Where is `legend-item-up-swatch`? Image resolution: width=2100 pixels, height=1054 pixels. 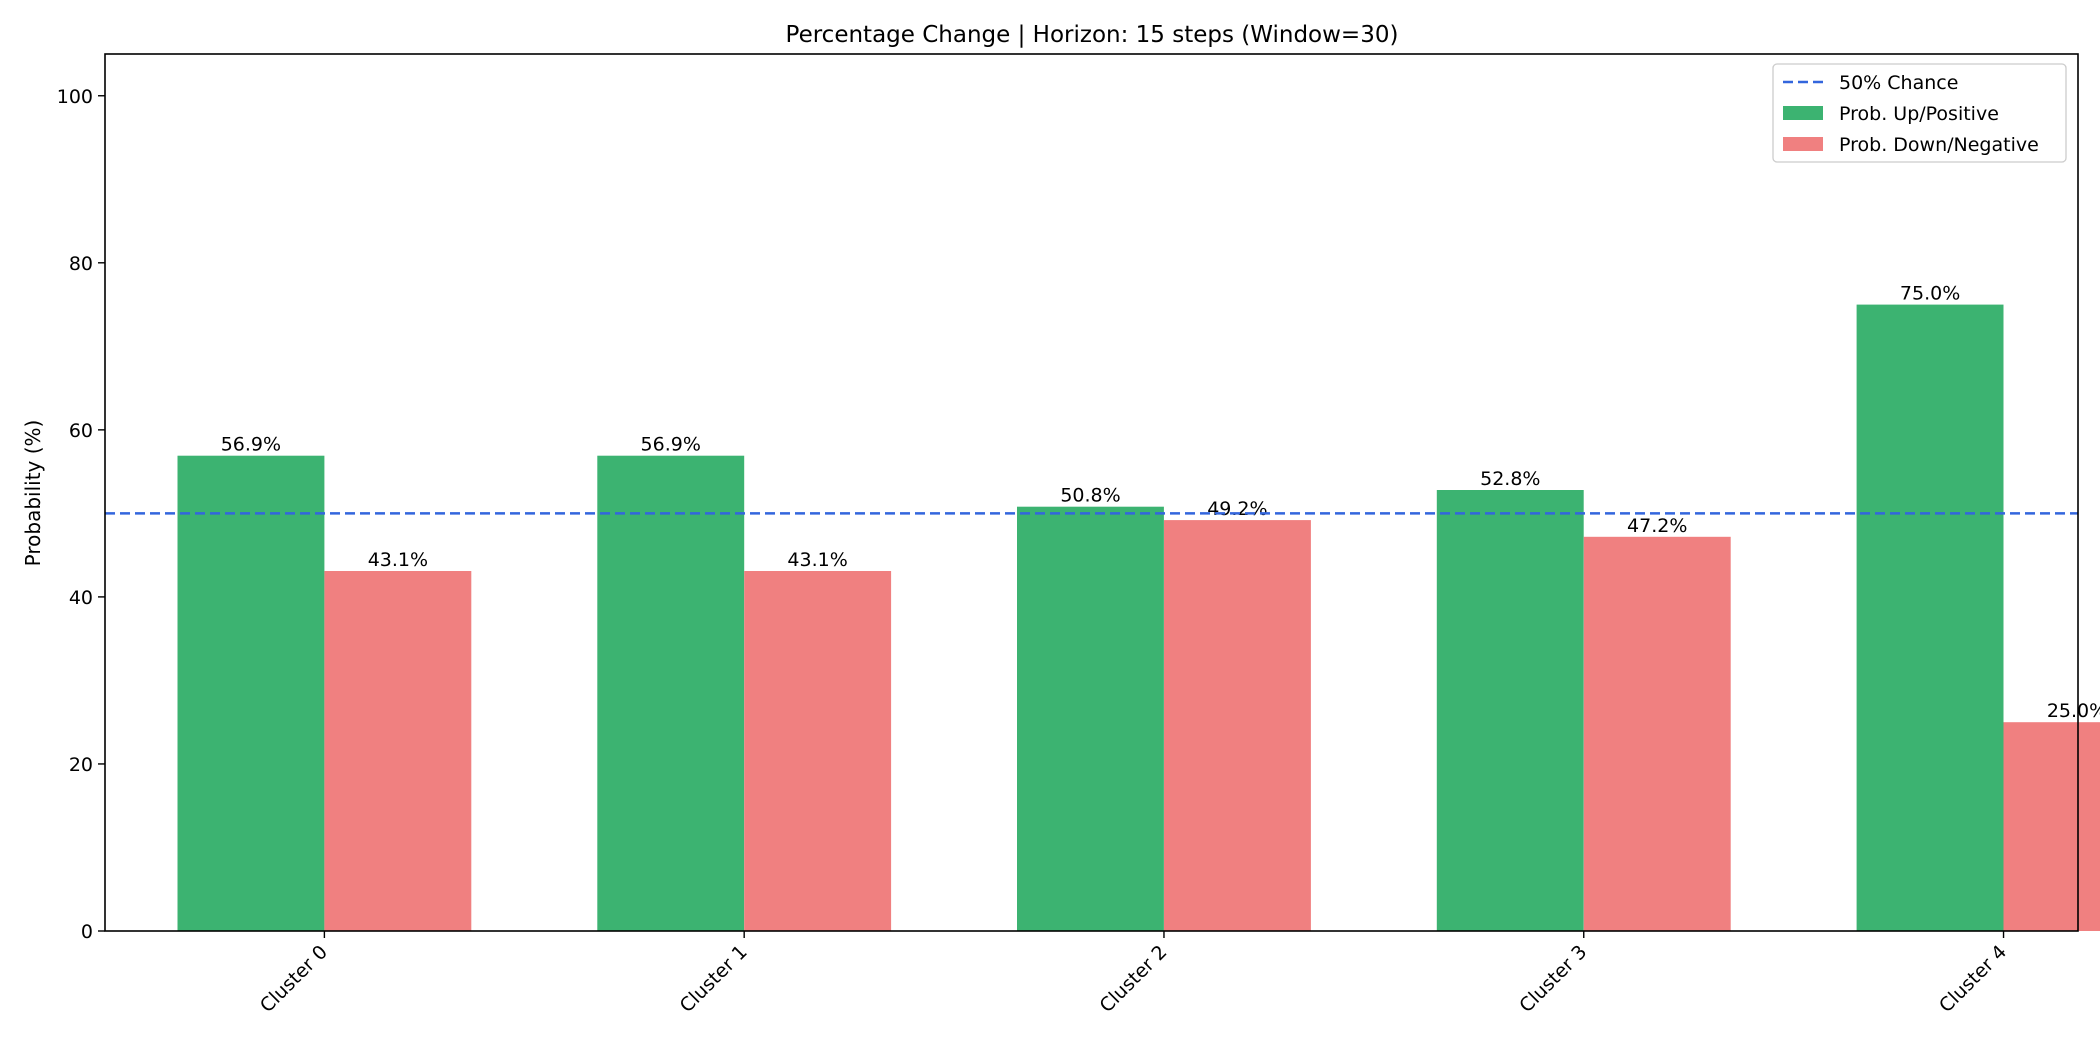 legend-item-up-swatch is located at coordinates (1803, 113).